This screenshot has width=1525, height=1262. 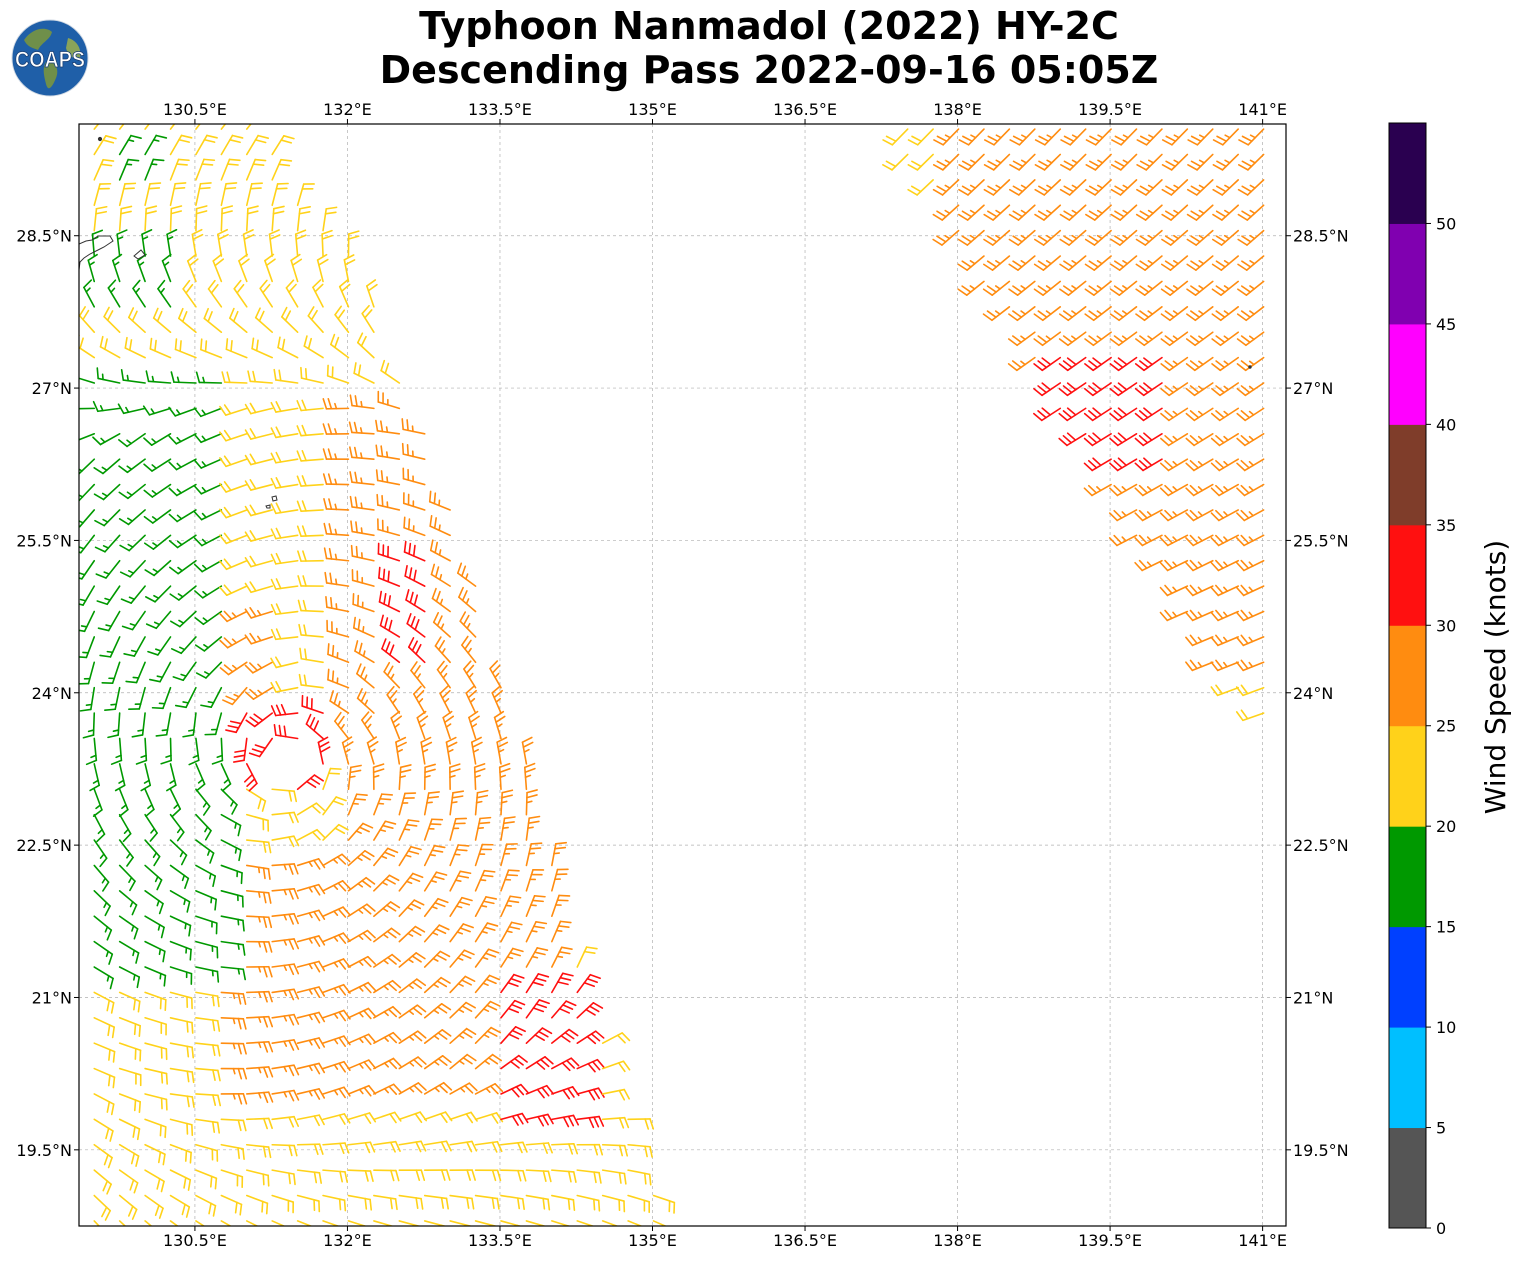 I want to click on colorbar-bin, so click(x=1407, y=575).